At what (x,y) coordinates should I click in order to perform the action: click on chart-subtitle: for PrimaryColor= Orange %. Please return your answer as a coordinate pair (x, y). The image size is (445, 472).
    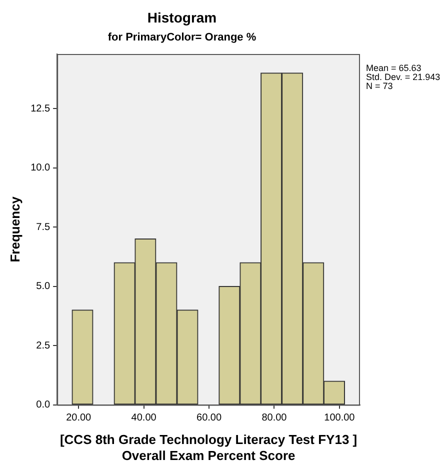
    Looking at the image, I should click on (182, 37).